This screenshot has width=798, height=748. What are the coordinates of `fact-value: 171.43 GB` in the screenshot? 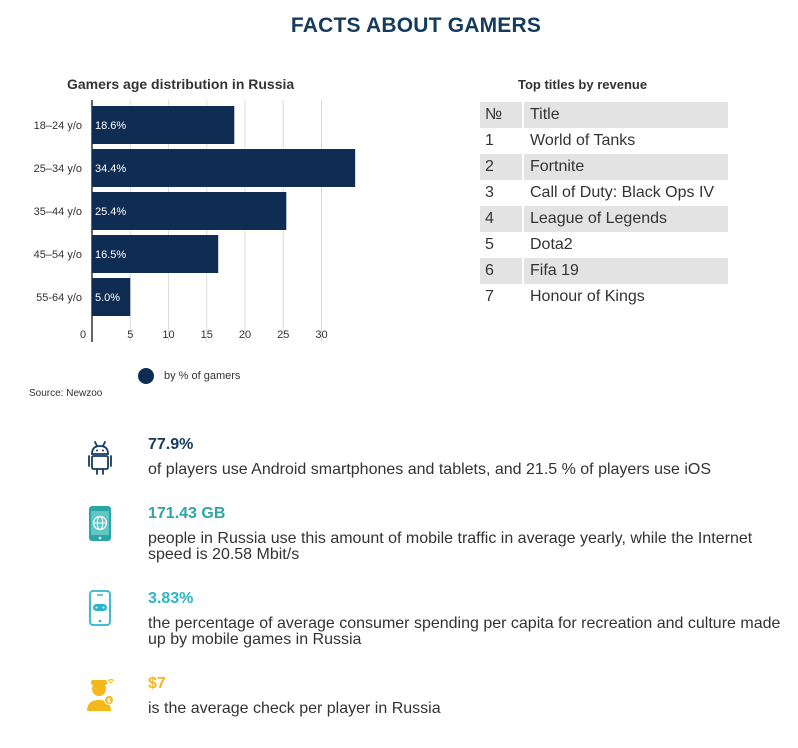 It's located at (187, 513).